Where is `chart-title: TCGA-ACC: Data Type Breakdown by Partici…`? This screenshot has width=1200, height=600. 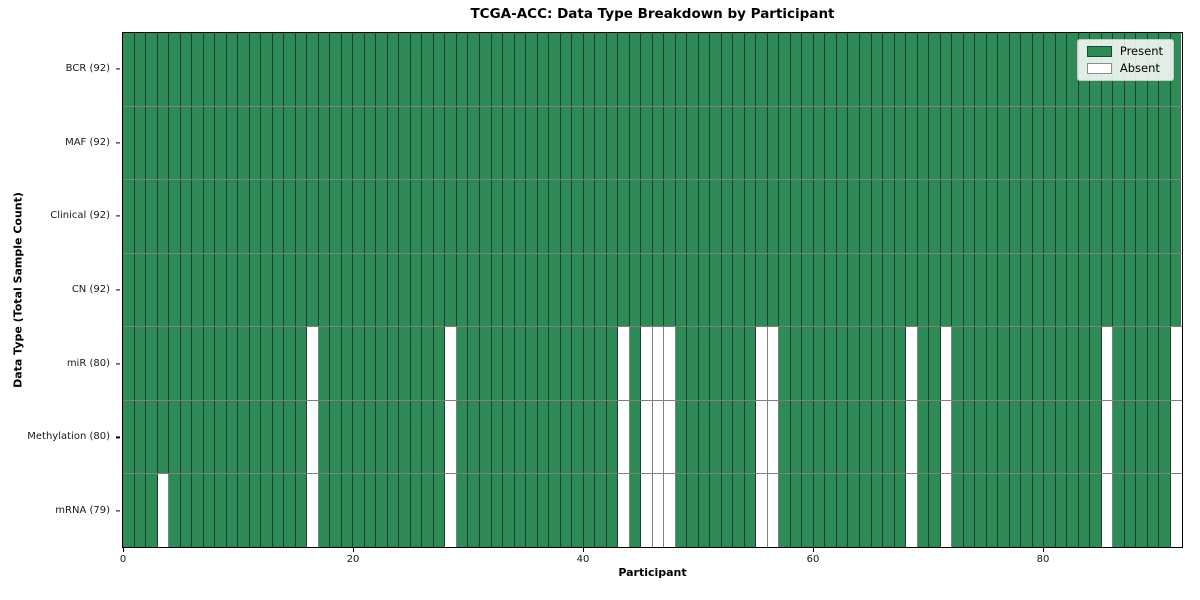 chart-title: TCGA-ACC: Data Type Breakdown by Partici… is located at coordinates (652, 14).